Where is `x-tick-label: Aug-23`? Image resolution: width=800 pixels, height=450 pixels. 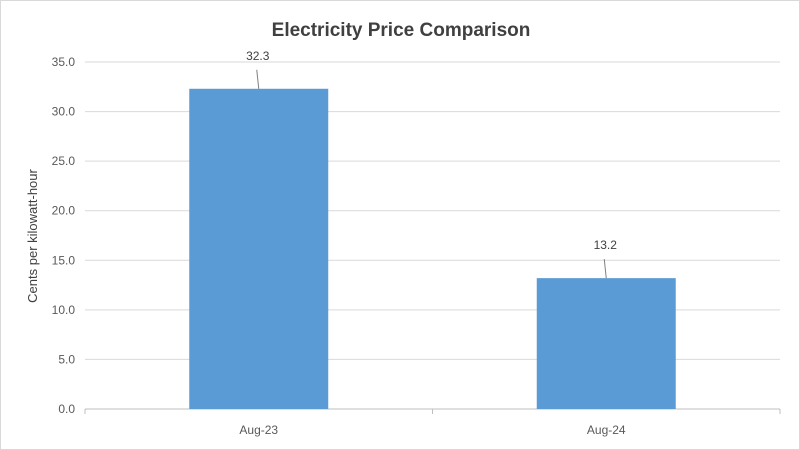
x-tick-label: Aug-23 is located at coordinates (258, 430).